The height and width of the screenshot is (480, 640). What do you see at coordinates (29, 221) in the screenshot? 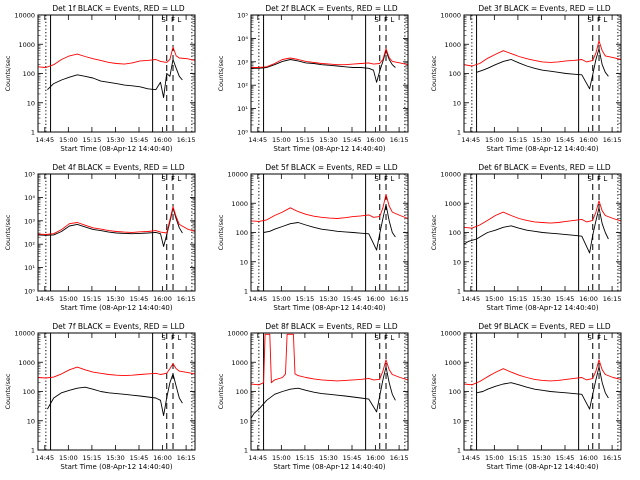
I see `y-tick-label: 10³` at bounding box center [29, 221].